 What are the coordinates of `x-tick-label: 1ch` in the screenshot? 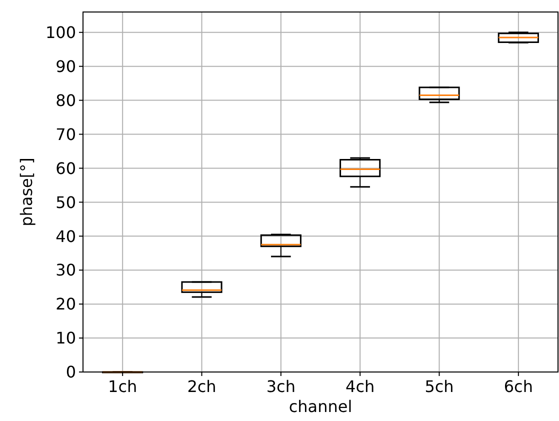 It's located at (123, 386).